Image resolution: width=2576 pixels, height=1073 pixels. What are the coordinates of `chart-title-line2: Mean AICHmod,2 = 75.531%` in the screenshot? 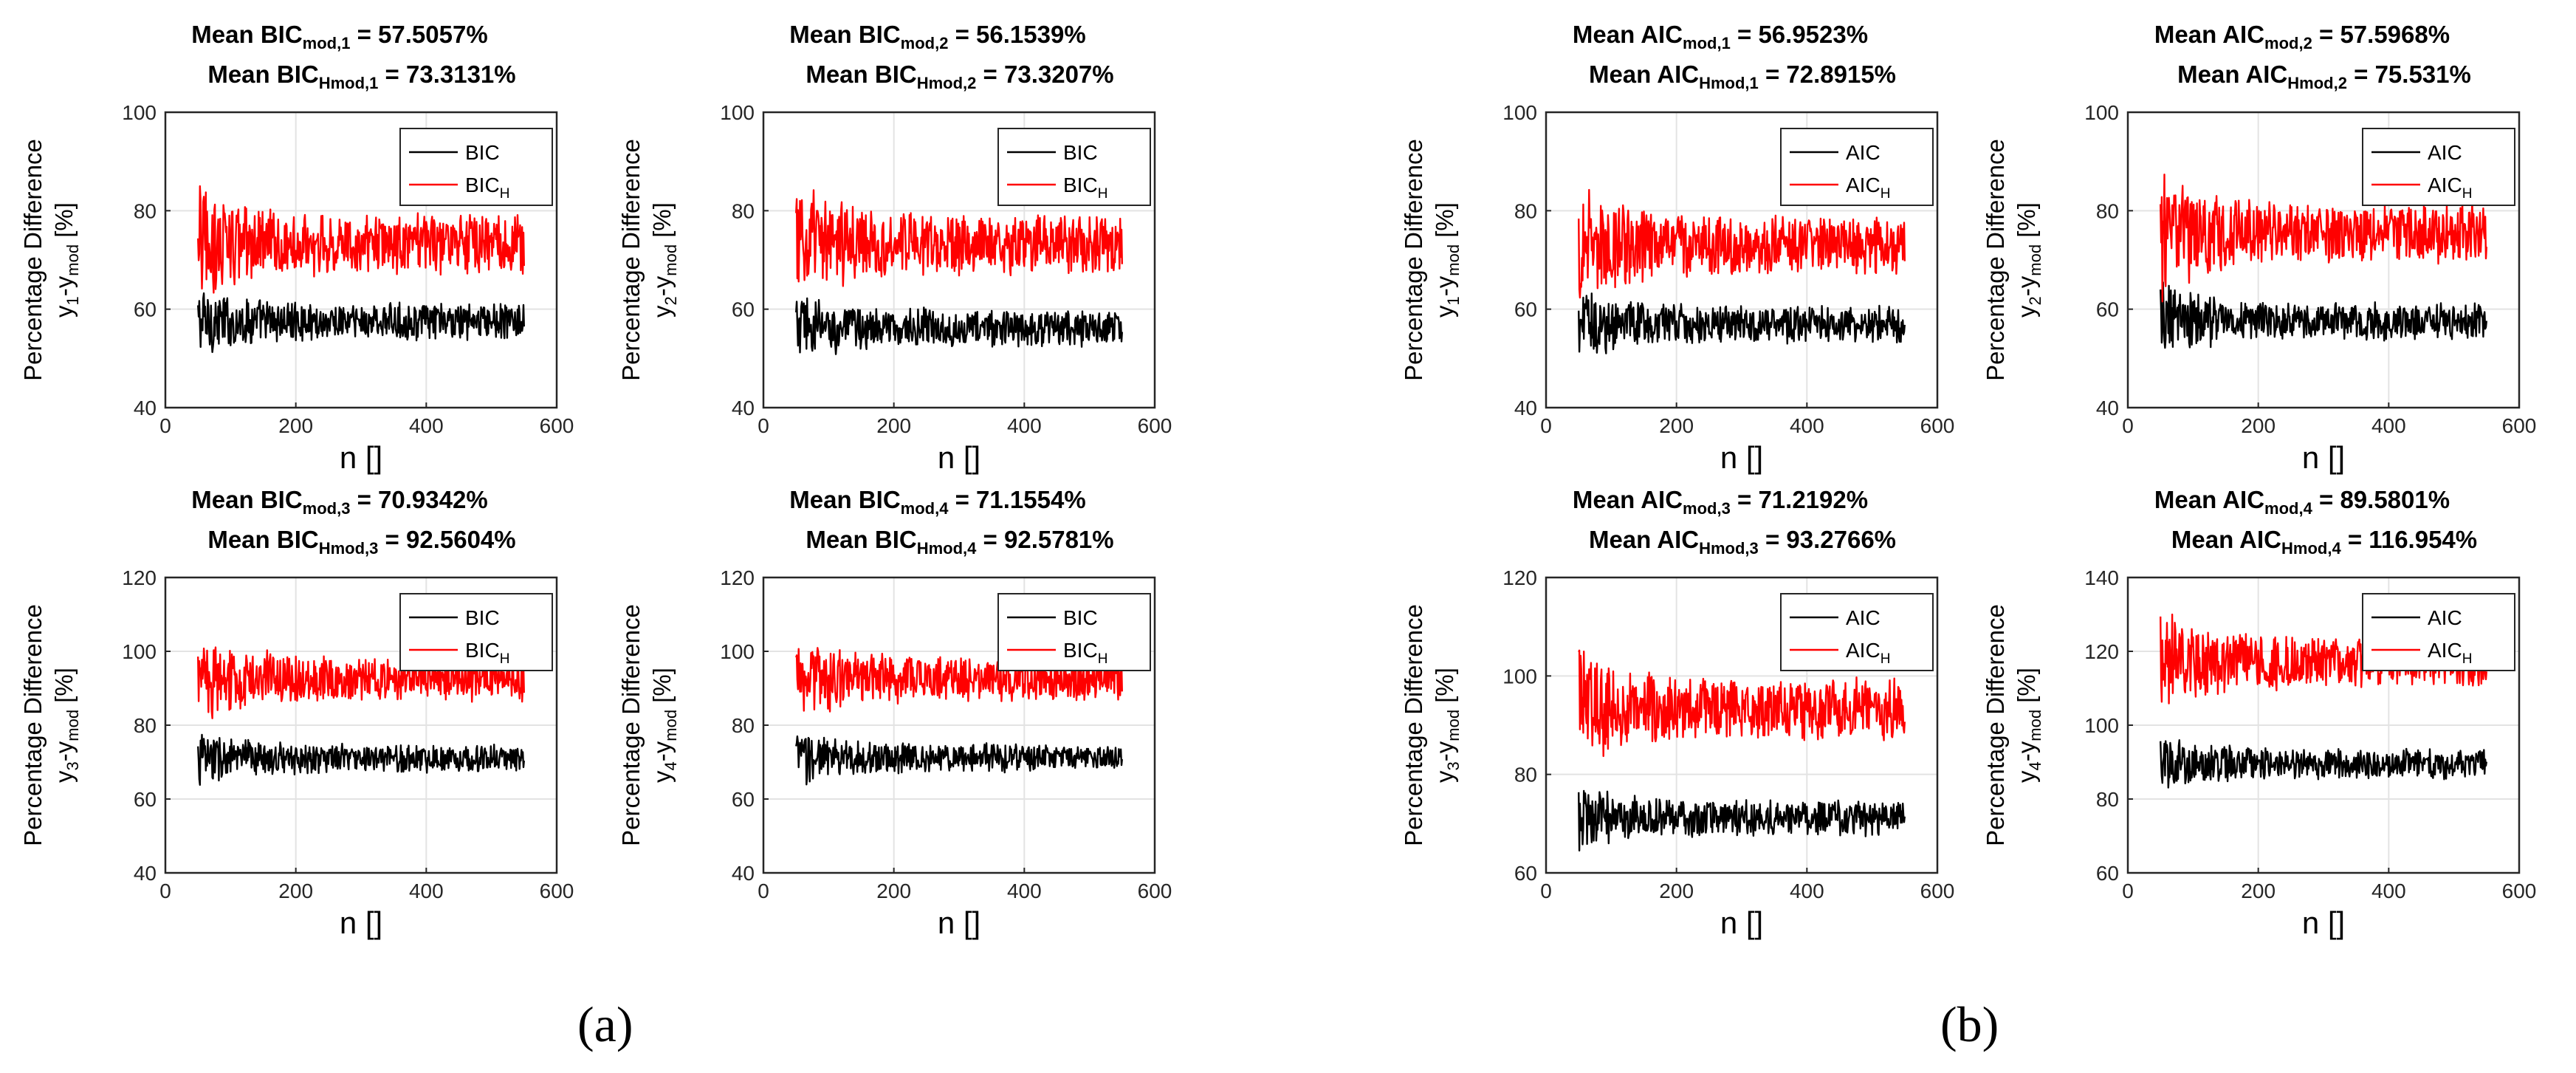 It's located at (2324, 76).